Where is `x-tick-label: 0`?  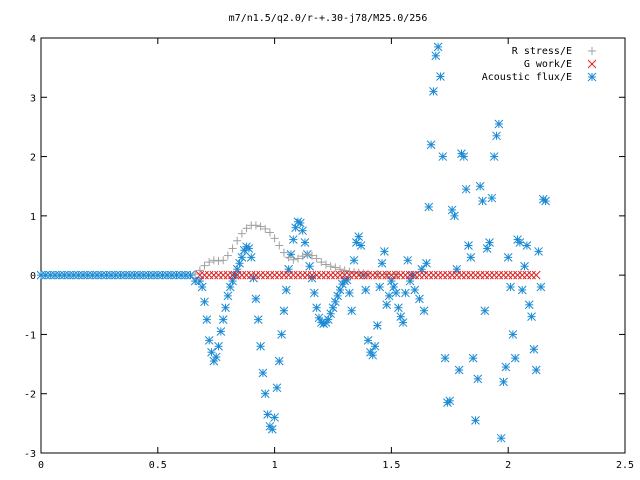
x-tick-label: 0 is located at coordinates (41, 465).